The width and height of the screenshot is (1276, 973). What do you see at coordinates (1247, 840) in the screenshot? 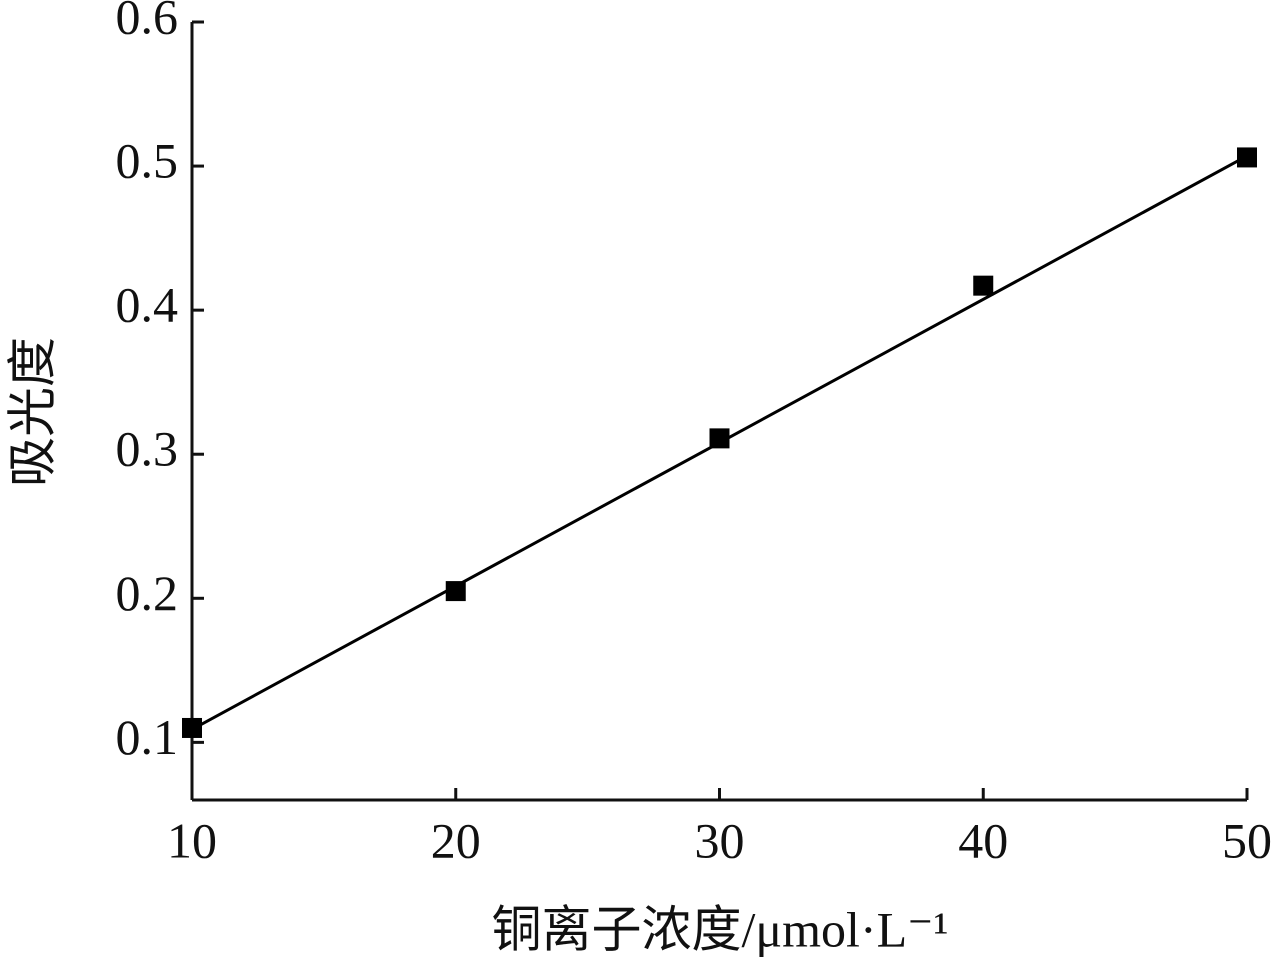
I see `x-tick-label: 50` at bounding box center [1247, 840].